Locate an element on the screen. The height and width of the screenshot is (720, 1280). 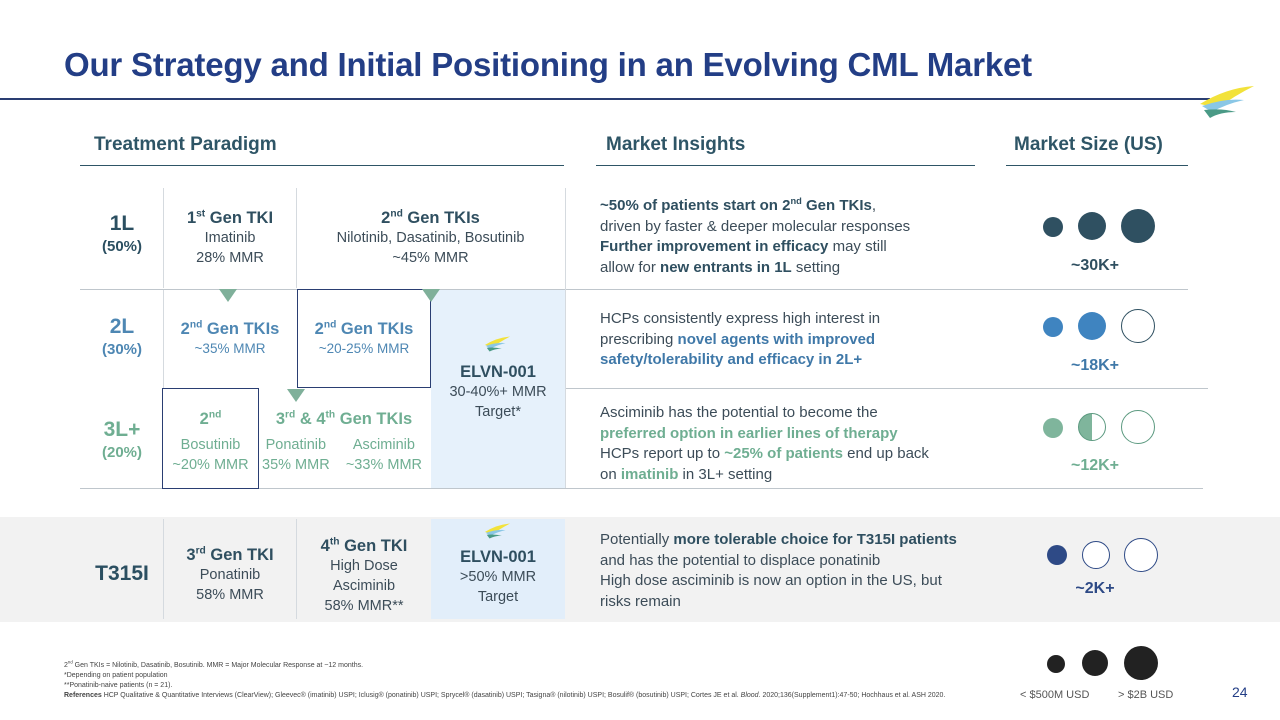
cell-2l-2nd-gen-b: 2nd Gen TKIs ~20-25% MMR is located at coordinates (364, 337).